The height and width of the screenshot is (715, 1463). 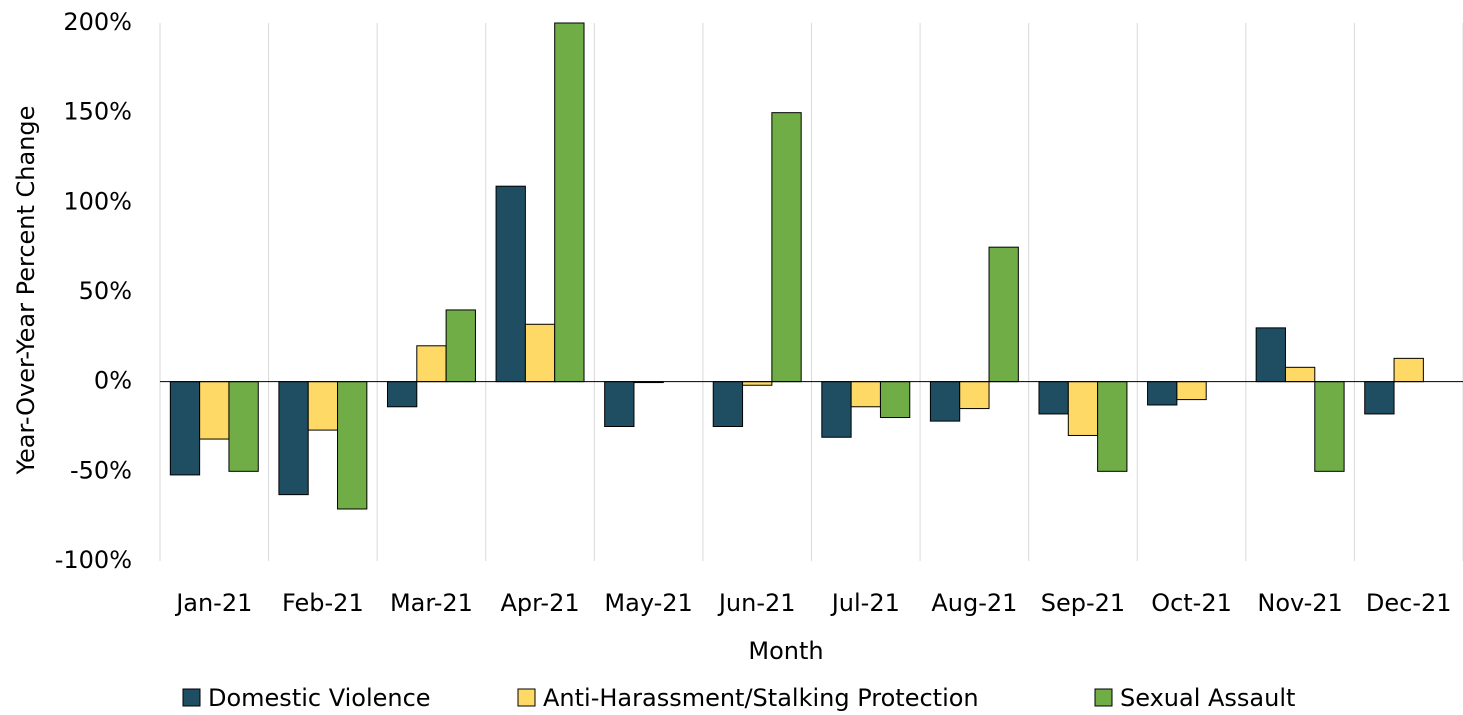 I want to click on x-tick-label: Jan-21, so click(x=213, y=603).